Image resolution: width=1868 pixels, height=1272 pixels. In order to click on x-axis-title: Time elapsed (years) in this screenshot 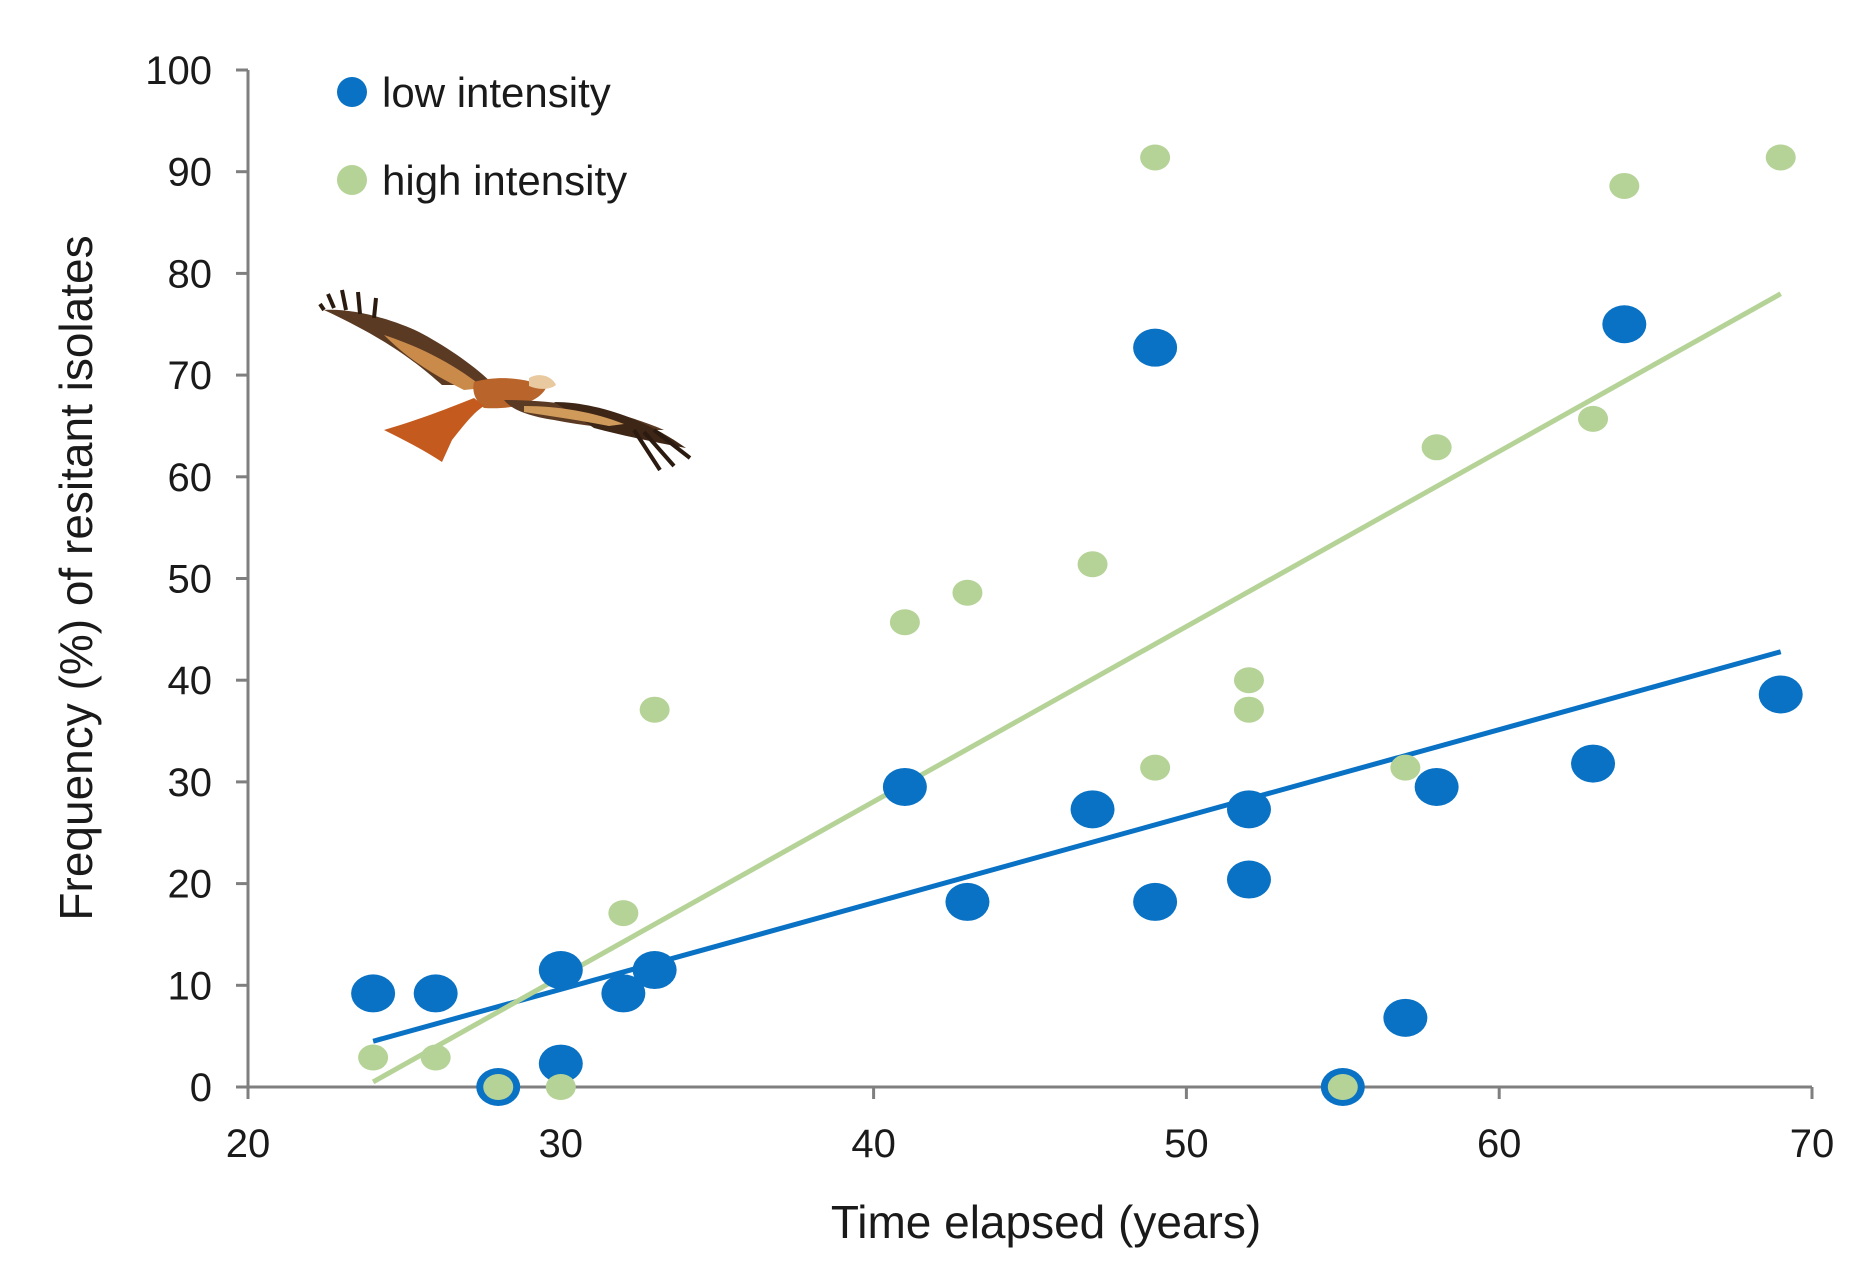, I will do `click(1046, 1222)`.